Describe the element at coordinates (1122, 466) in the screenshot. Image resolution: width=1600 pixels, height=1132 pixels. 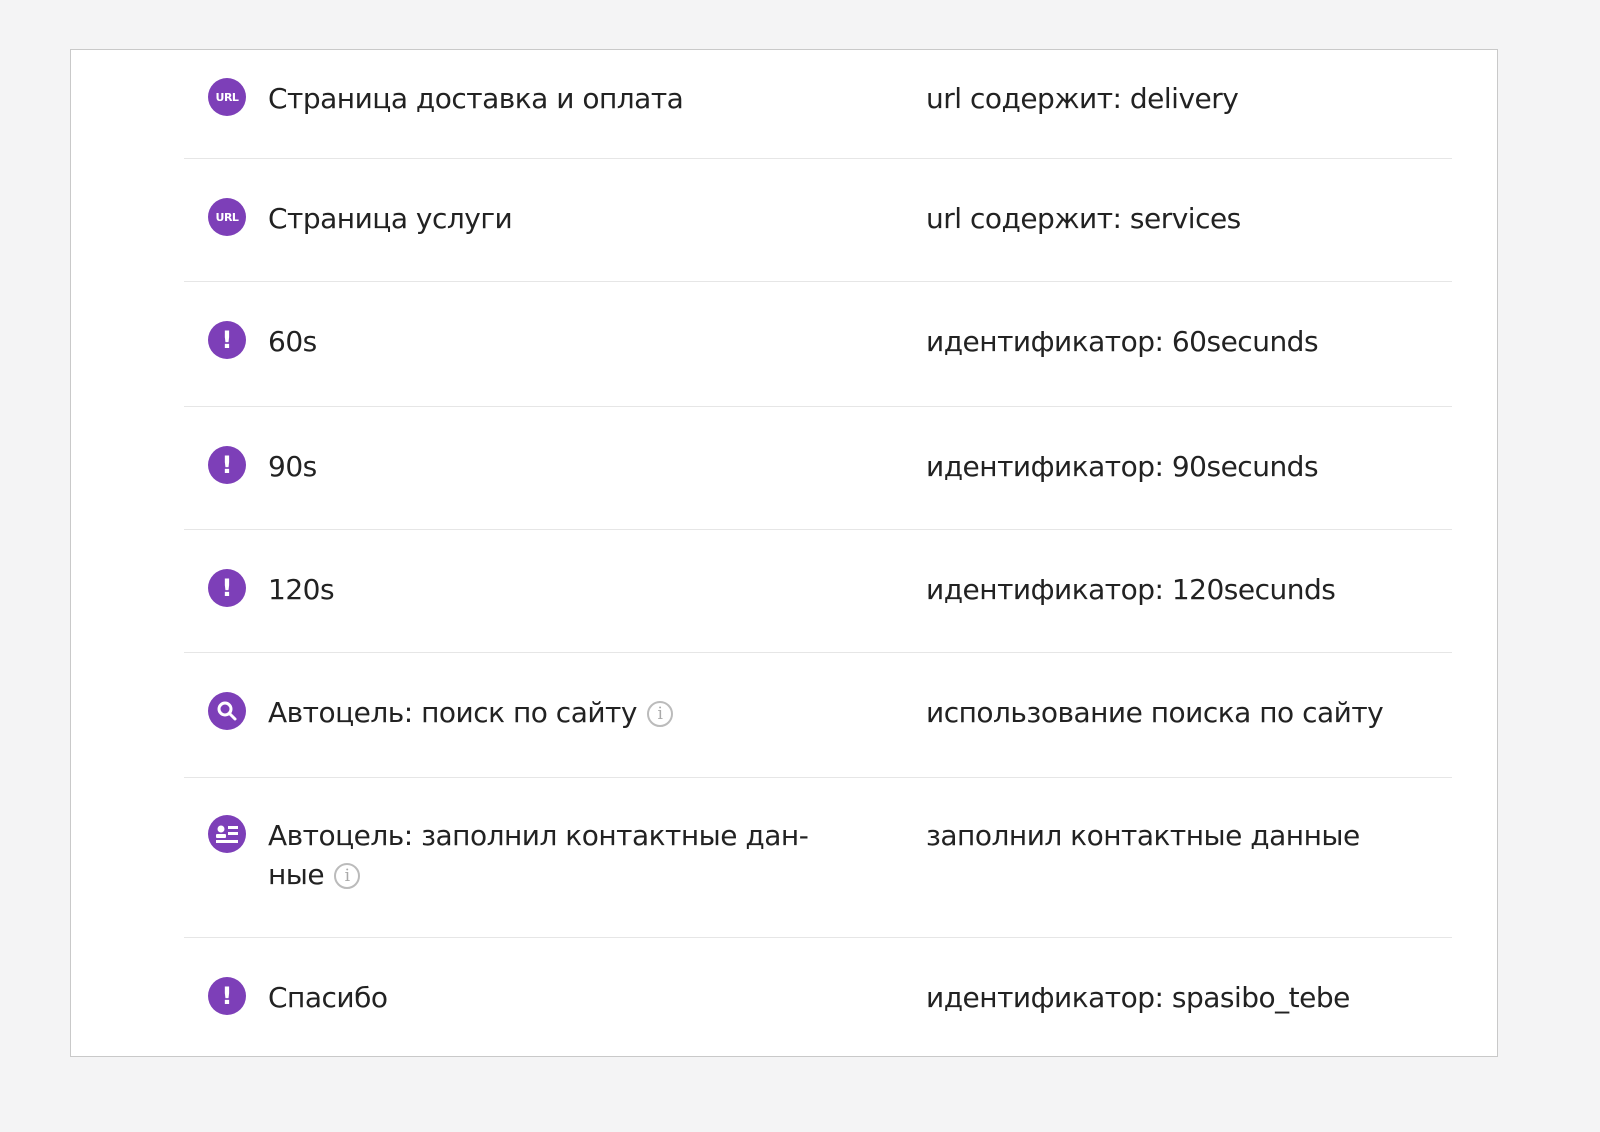
I see `goal-condition: идентификатор: 90secunds` at that location.